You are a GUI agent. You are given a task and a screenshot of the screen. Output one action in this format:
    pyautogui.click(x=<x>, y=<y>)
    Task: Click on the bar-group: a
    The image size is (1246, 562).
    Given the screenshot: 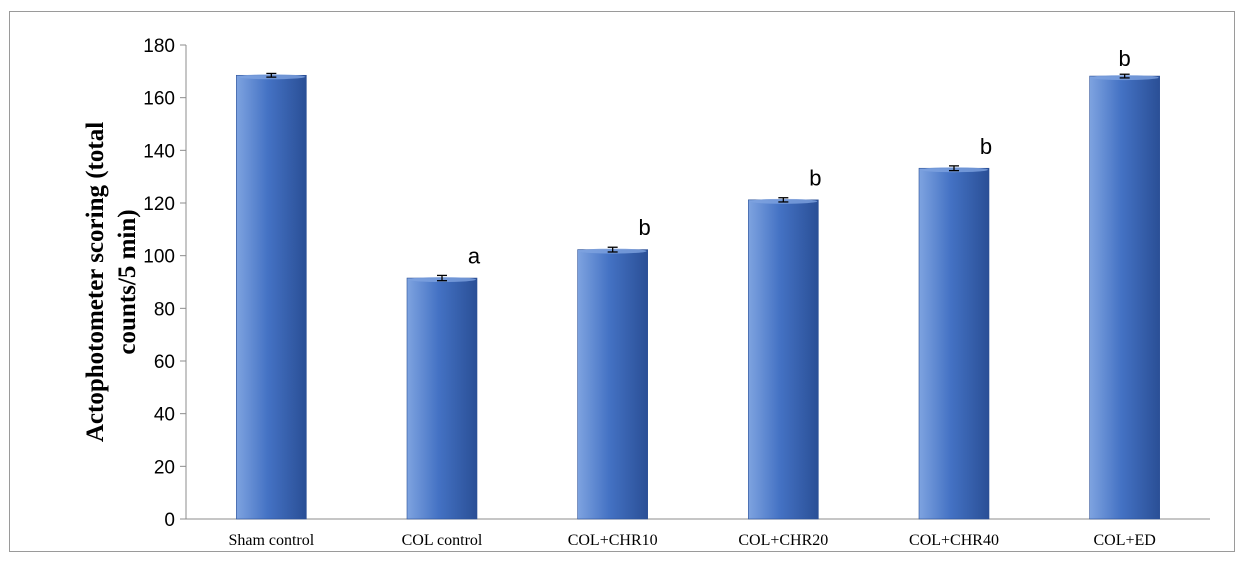 What is the action you would take?
    pyautogui.click(x=443, y=381)
    